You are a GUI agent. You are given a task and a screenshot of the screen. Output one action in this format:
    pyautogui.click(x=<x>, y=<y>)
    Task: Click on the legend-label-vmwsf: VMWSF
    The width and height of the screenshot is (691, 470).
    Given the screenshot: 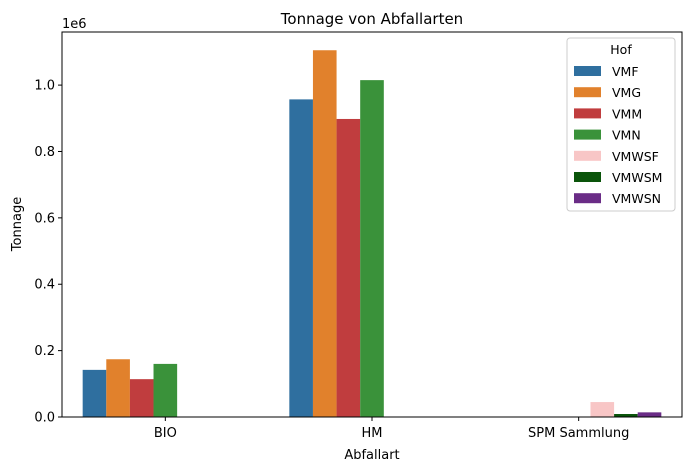 What is the action you would take?
    pyautogui.click(x=635, y=156)
    